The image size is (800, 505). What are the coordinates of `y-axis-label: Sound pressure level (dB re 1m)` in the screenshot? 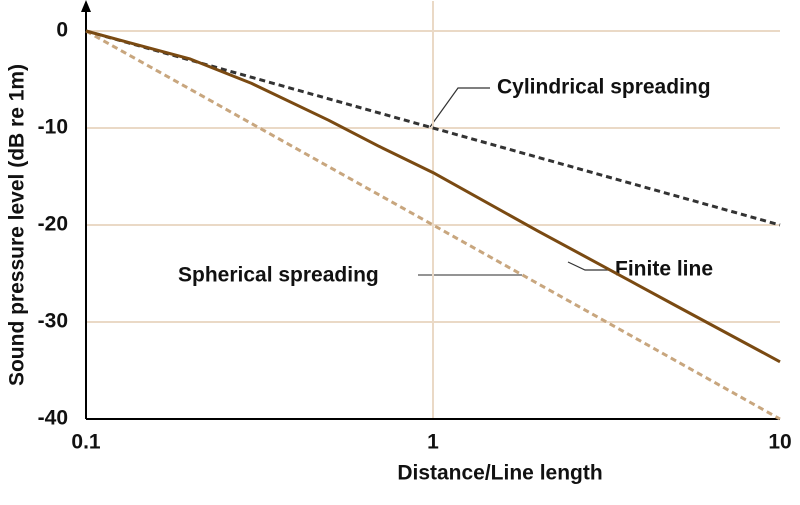 It's located at (17, 225).